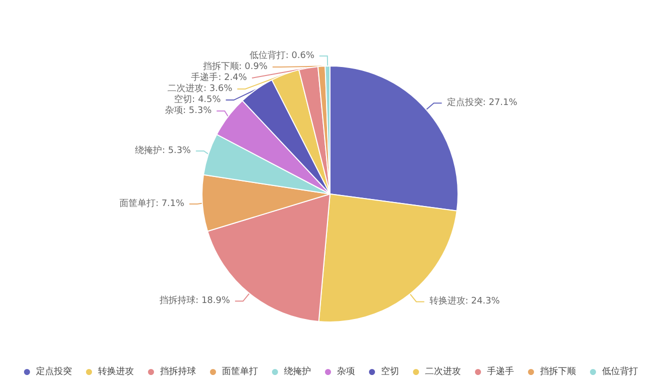 The image size is (660, 388). What do you see at coordinates (390, 371) in the screenshot?
I see `legend-label: 空切` at bounding box center [390, 371].